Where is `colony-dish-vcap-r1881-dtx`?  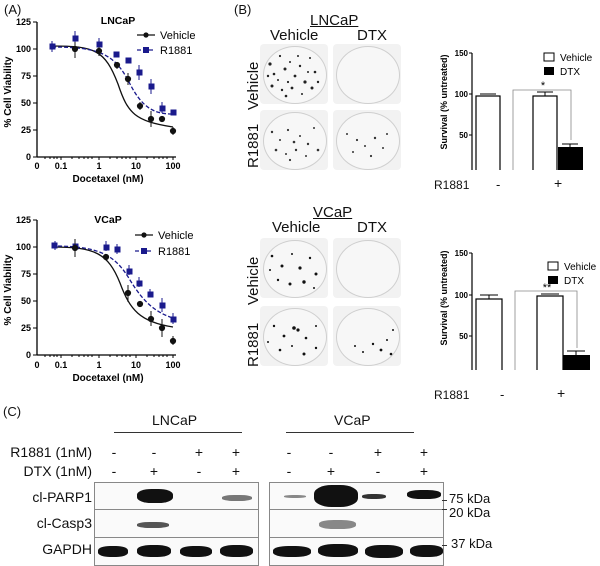 colony-dish-vcap-r1881-dtx is located at coordinates (367, 336).